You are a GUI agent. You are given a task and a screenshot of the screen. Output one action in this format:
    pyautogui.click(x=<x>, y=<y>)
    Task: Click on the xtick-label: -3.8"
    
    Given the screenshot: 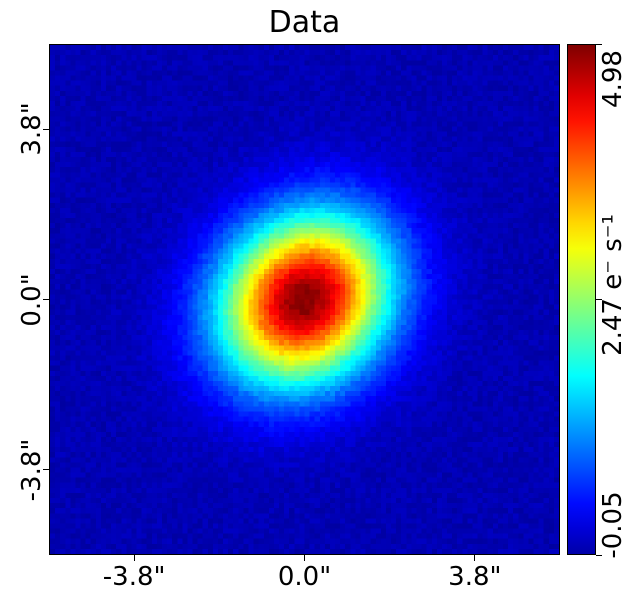 What is the action you would take?
    pyautogui.click(x=134, y=577)
    